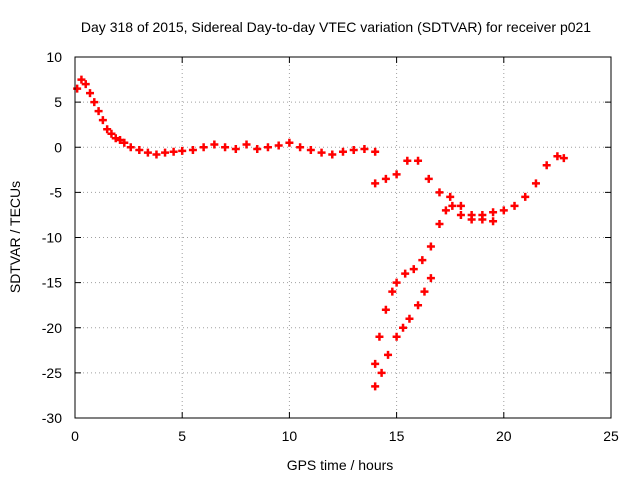 Image resolution: width=640 pixels, height=480 pixels. Describe the element at coordinates (52, 283) in the screenshot. I see `y-tick-label: -15` at that location.